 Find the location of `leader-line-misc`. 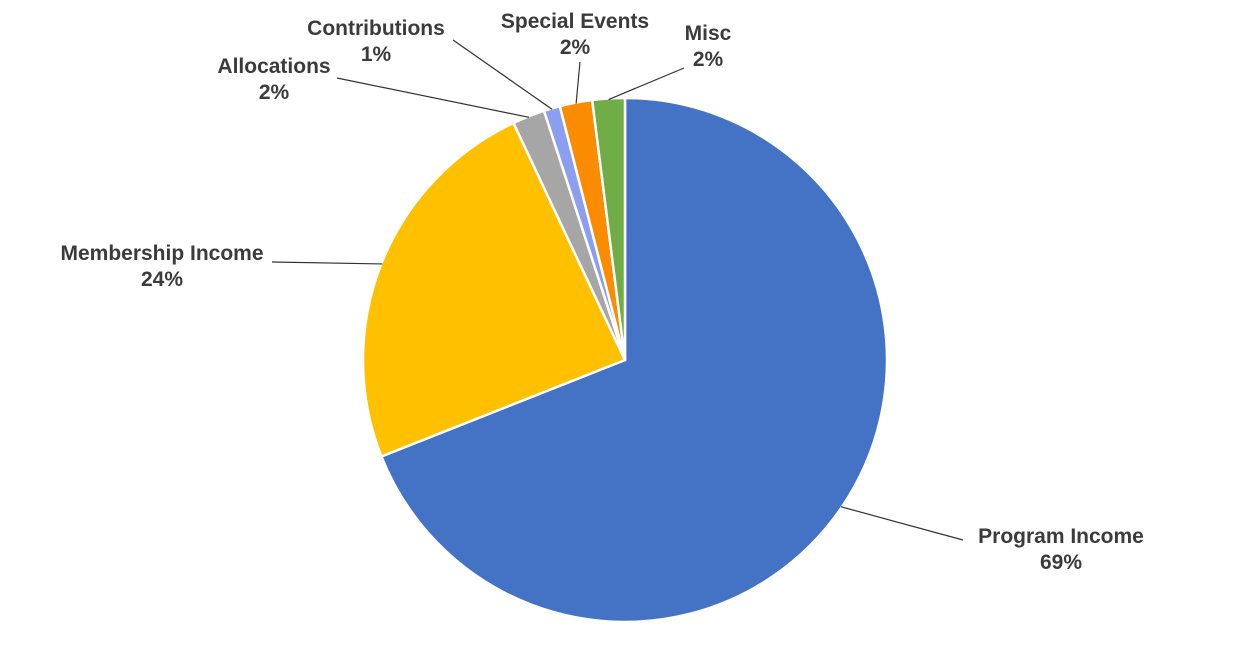

leader-line-misc is located at coordinates (646, 84).